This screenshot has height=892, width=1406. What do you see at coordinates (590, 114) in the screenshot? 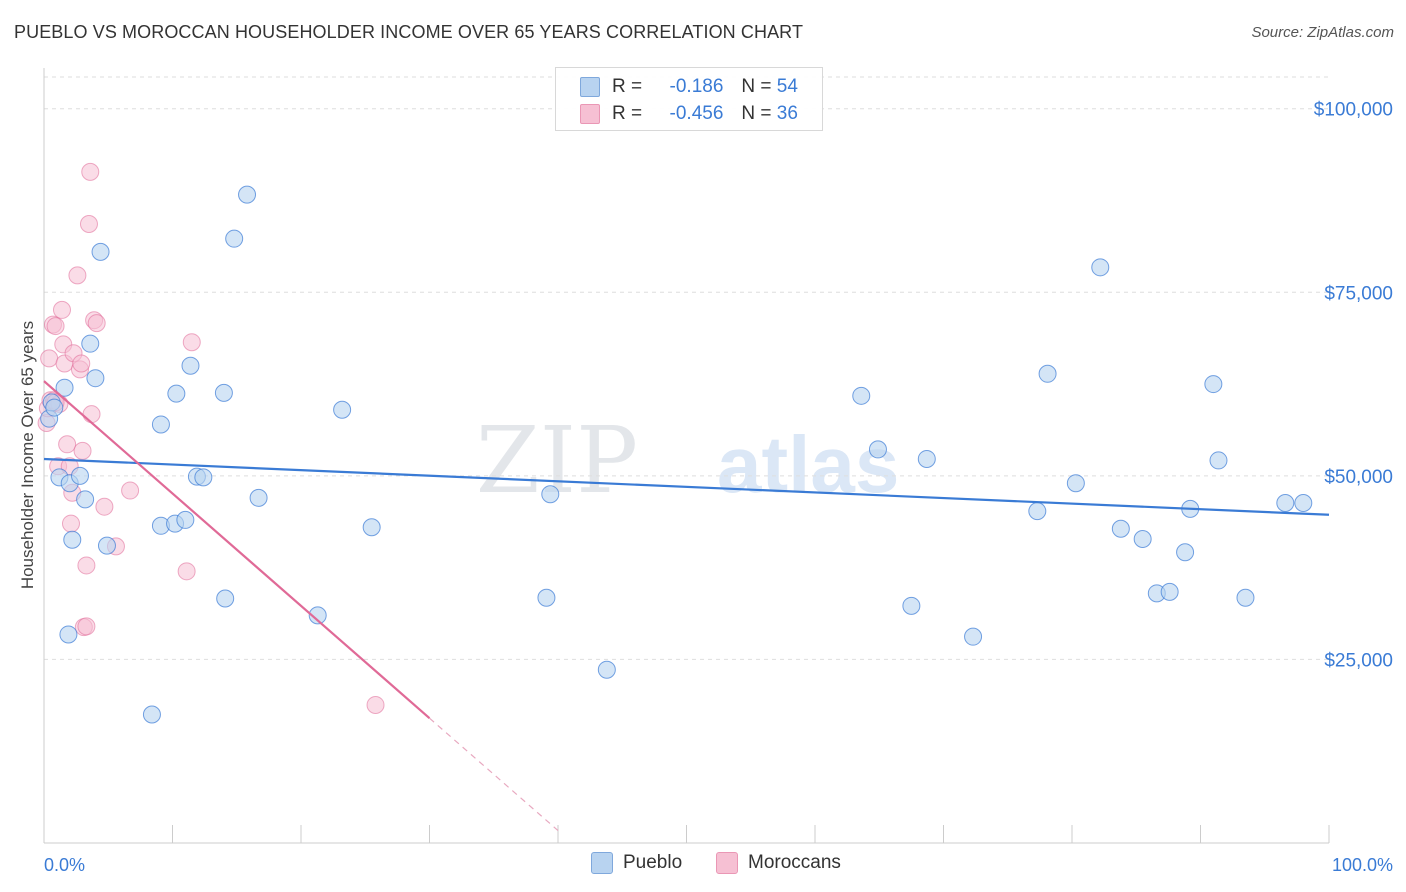
I see `moroccans-swatch` at bounding box center [590, 114].